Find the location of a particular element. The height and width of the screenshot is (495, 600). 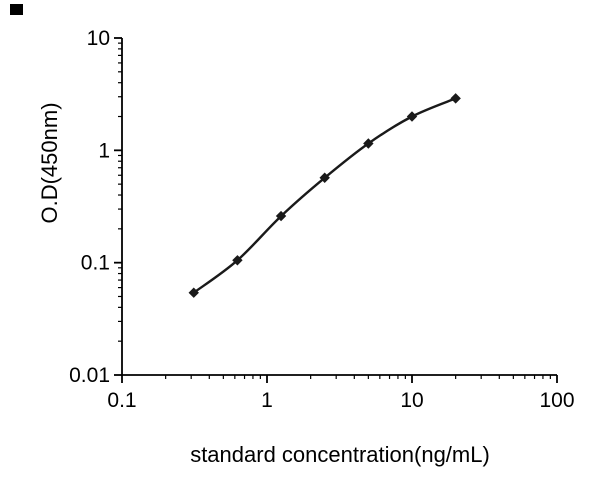

x-tick-label: 0.1 is located at coordinates (121, 400).